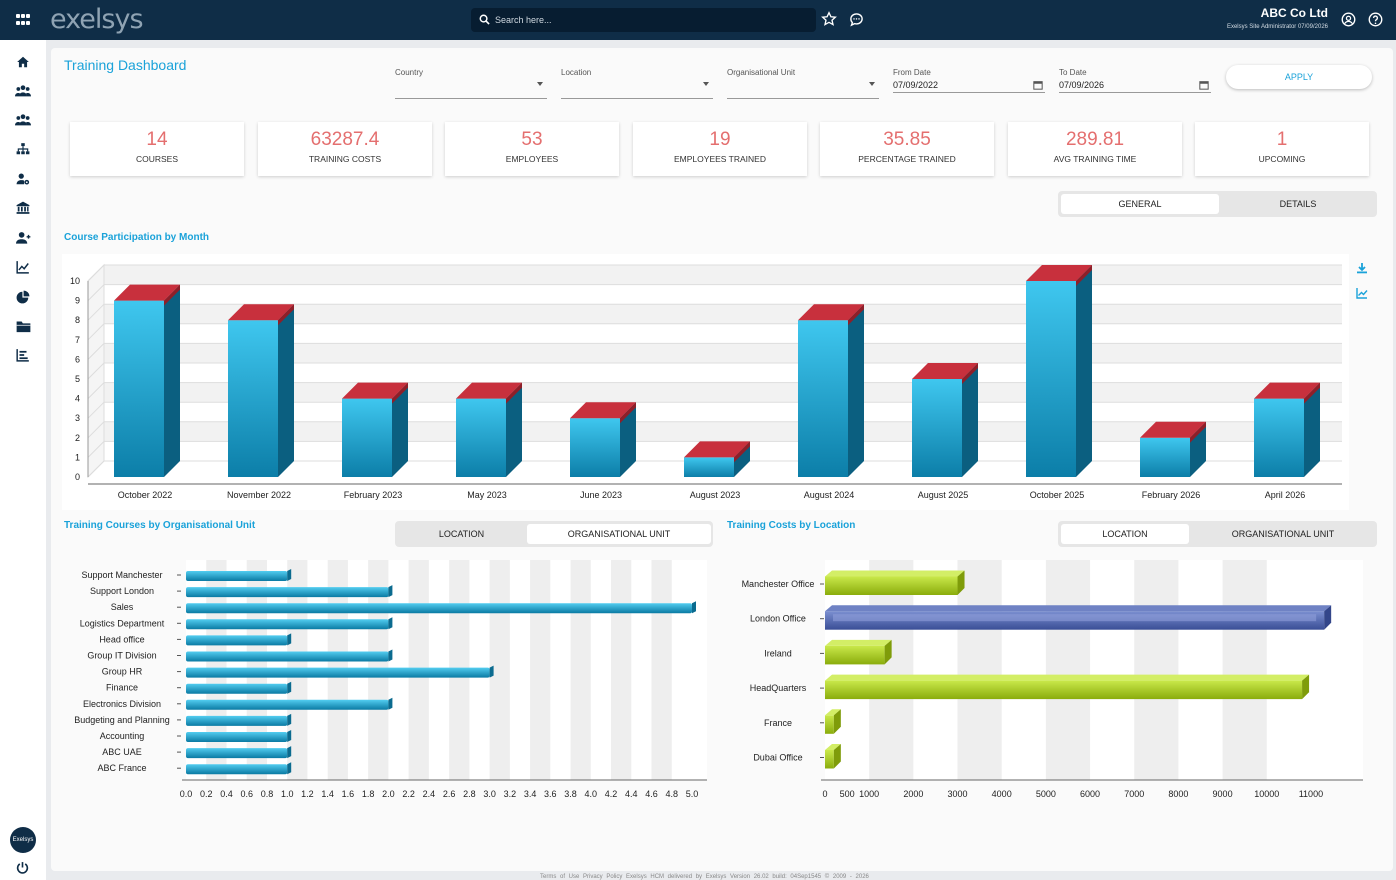 This screenshot has width=1396, height=880. What do you see at coordinates (650, 20) in the screenshot?
I see `search-input` at bounding box center [650, 20].